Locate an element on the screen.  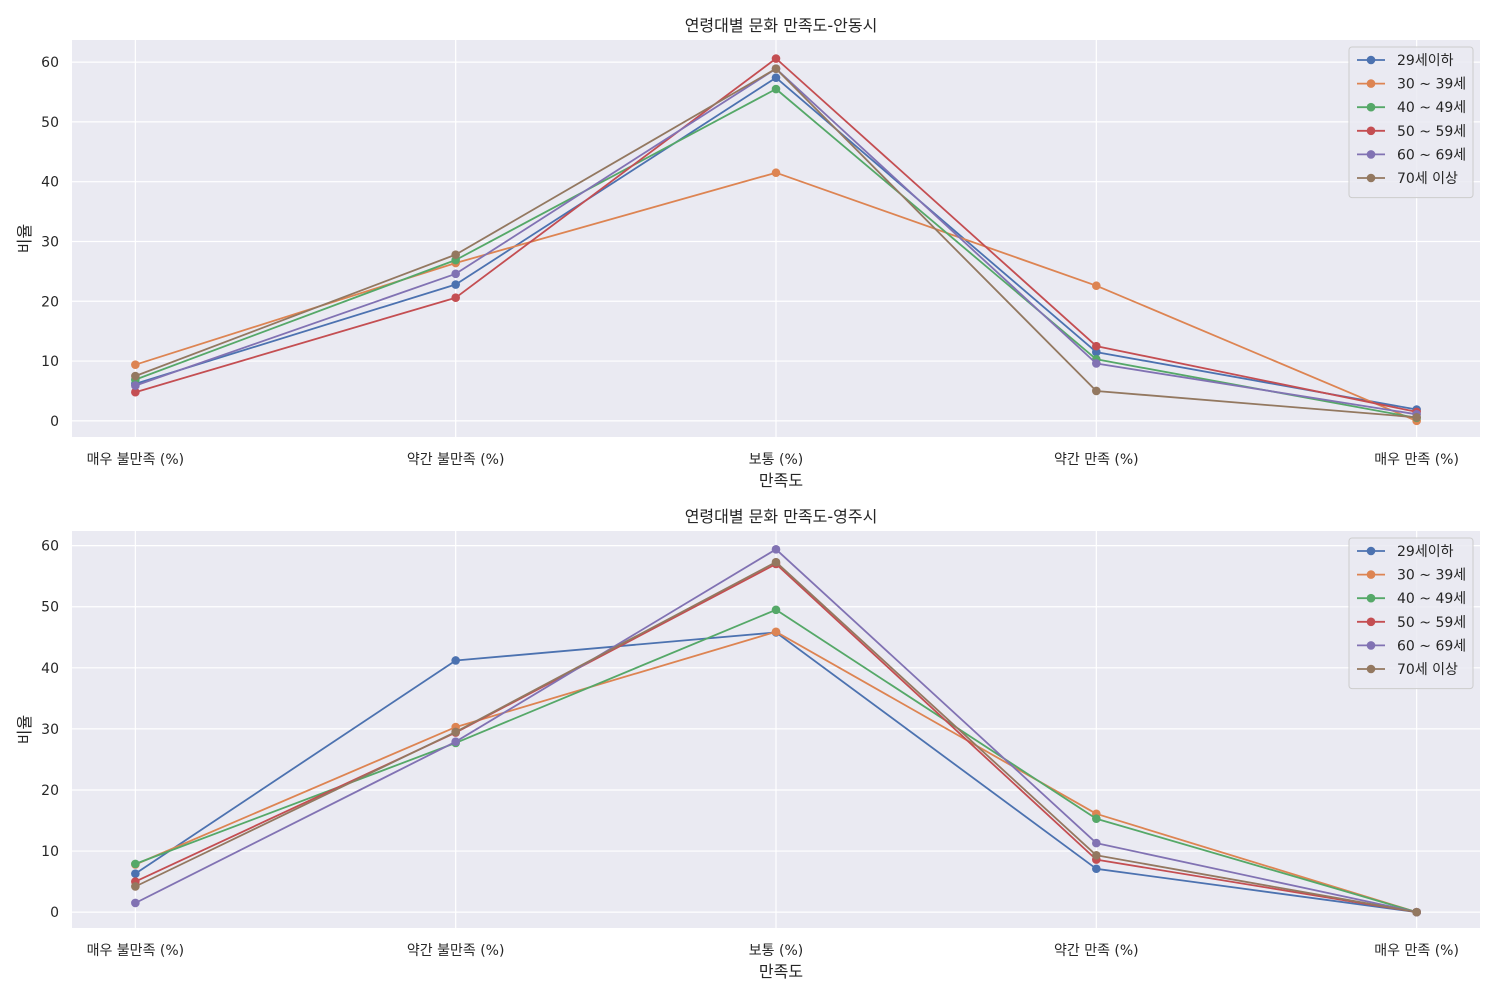
x-axis-label: 만족도 is located at coordinates (781, 971).